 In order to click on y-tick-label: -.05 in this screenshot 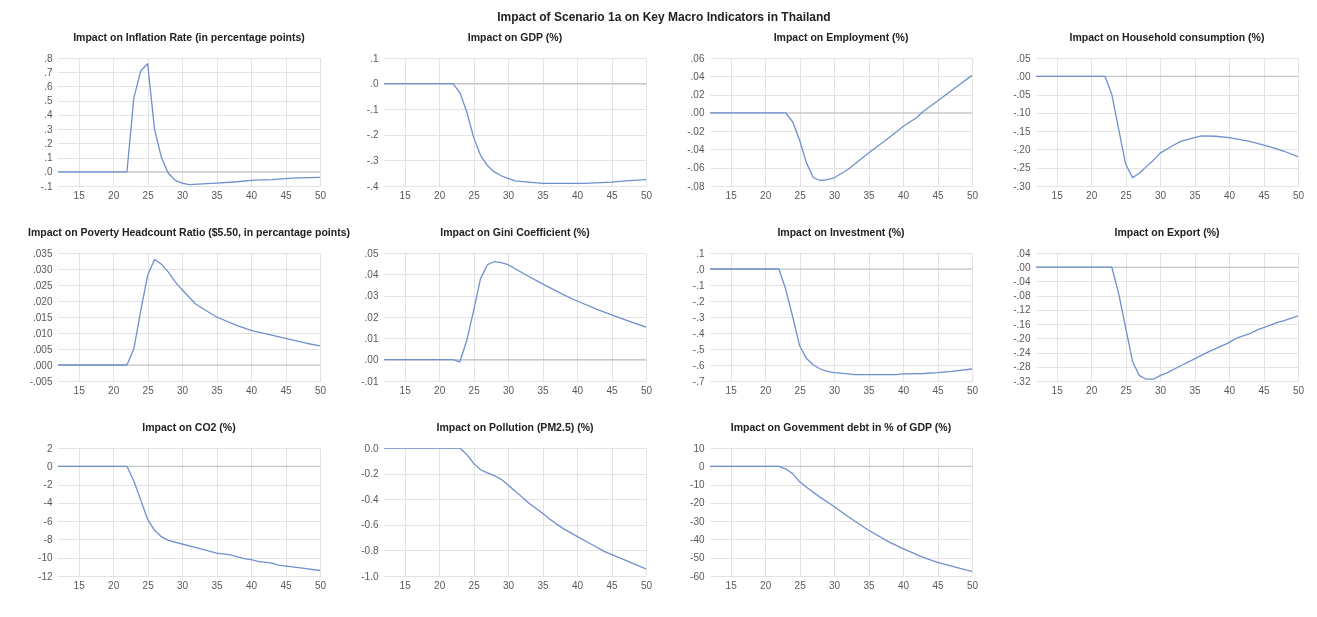, I will do `click(1022, 95)`.